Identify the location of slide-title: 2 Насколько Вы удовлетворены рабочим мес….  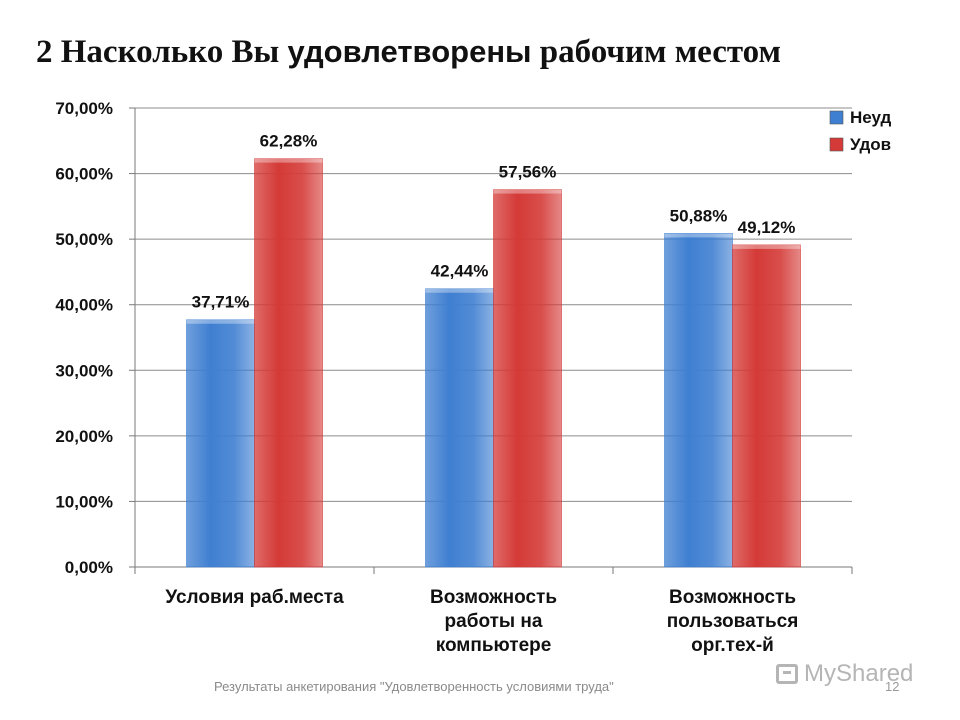
(408, 52).